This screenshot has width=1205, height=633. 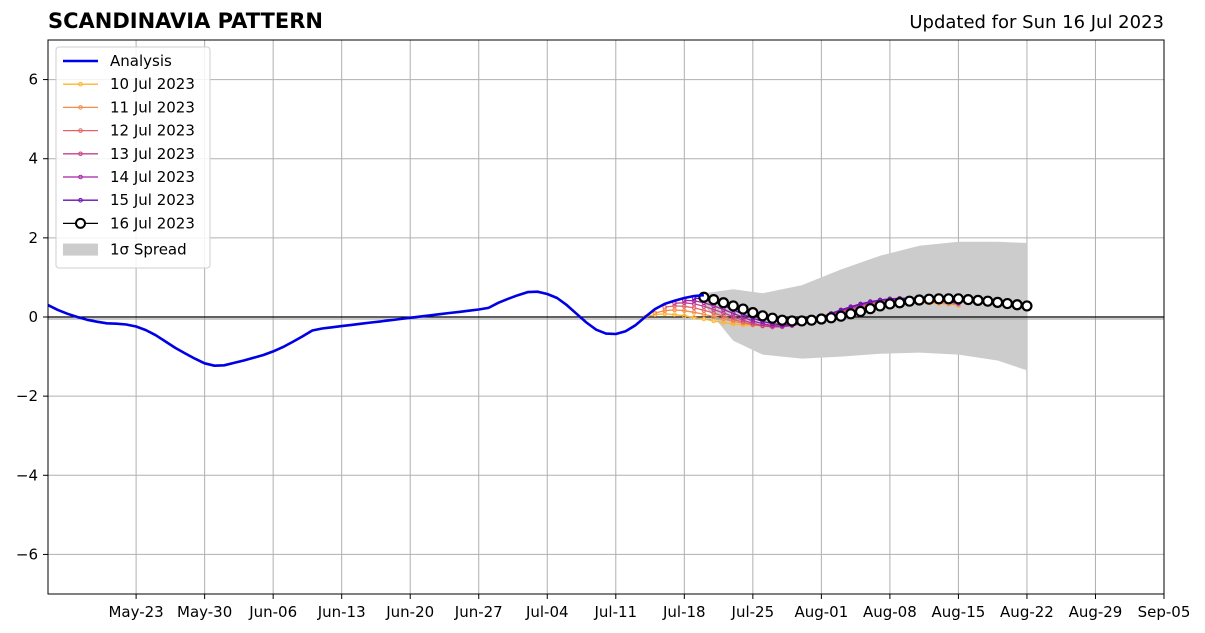 I want to click on legend-entry: 16 Jul 2023, so click(x=129, y=223).